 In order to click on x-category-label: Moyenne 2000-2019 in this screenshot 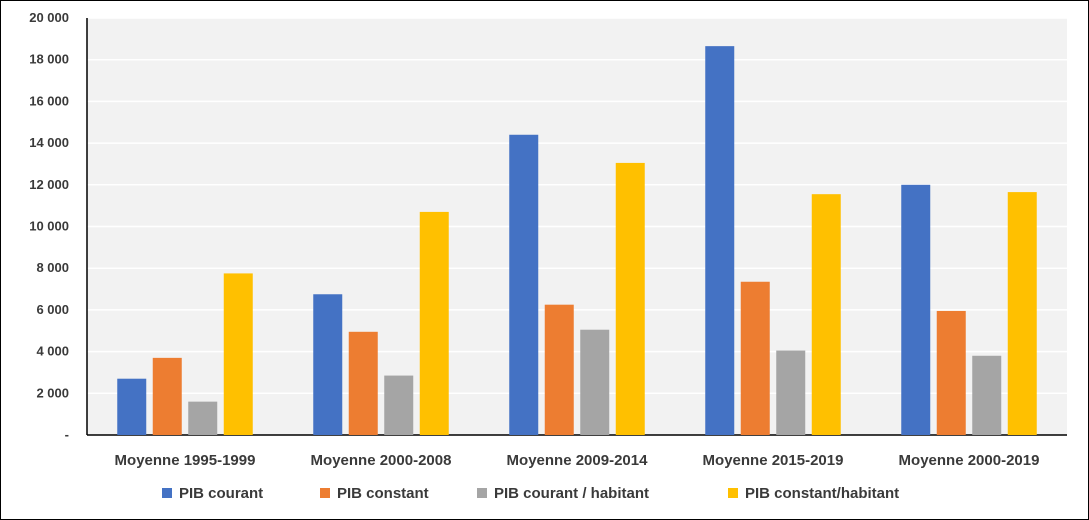, I will do `click(969, 460)`.